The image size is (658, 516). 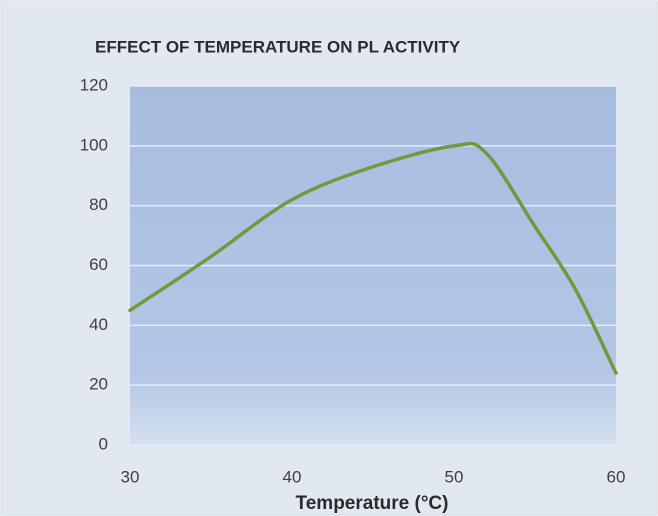 I want to click on x-tick-label: 50, so click(x=454, y=476).